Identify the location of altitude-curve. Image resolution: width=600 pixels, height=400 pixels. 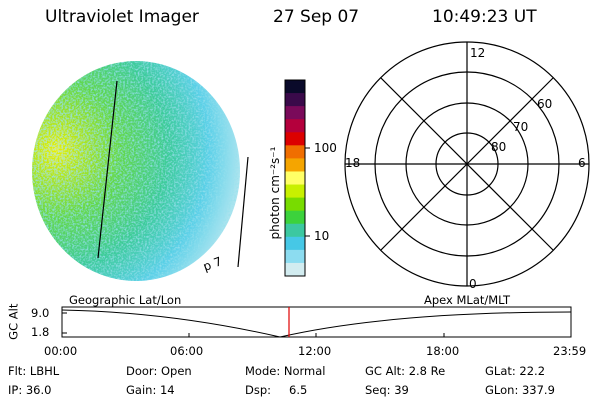
(316, 323).